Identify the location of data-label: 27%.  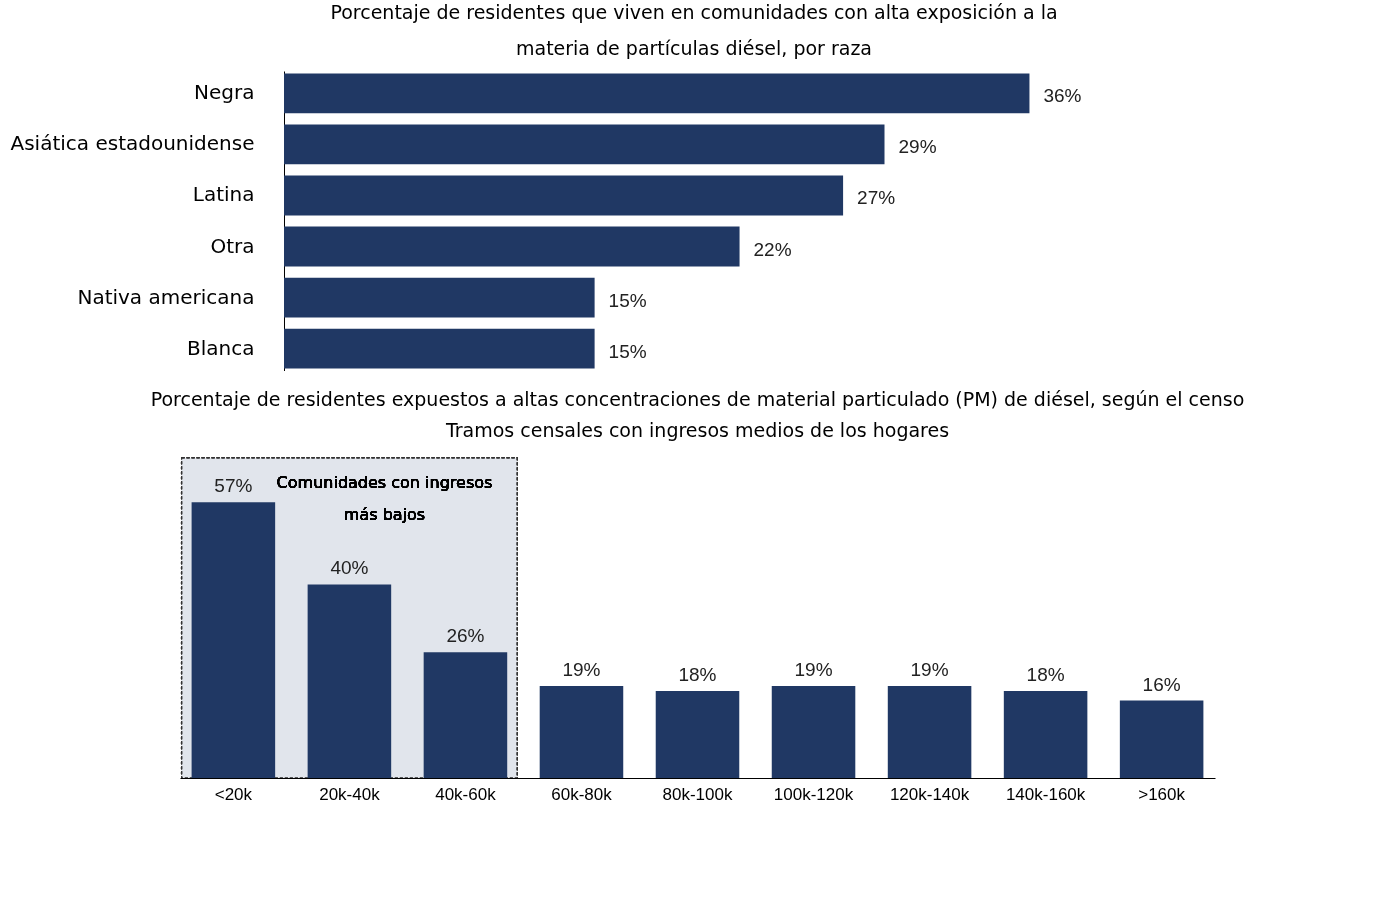
(876, 198).